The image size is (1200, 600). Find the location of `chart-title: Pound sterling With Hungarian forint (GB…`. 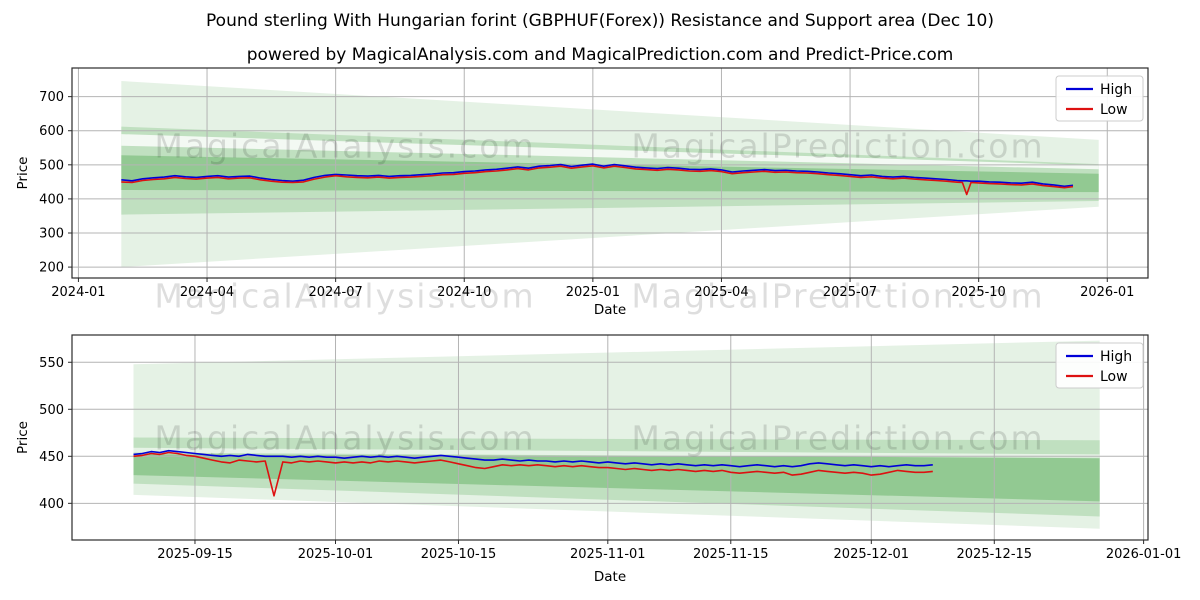

chart-title: Pound sterling With Hungarian forint (GB… is located at coordinates (600, 21).